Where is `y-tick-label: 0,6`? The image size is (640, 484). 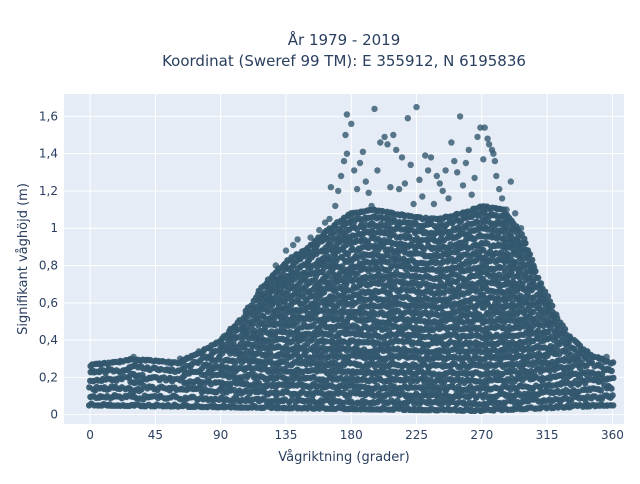 y-tick-label: 0,6 is located at coordinates (48, 303).